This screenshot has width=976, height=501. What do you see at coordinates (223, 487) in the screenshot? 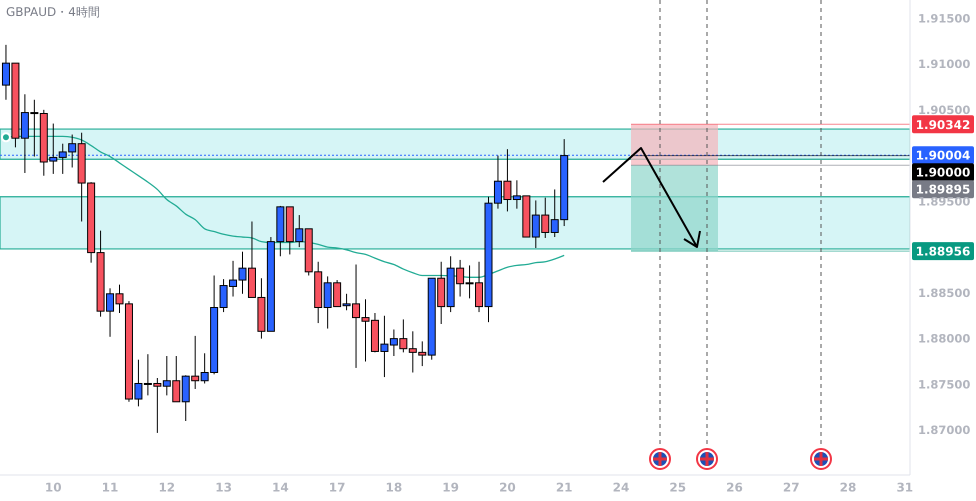
I see `x-tick-label: 13` at bounding box center [223, 487].